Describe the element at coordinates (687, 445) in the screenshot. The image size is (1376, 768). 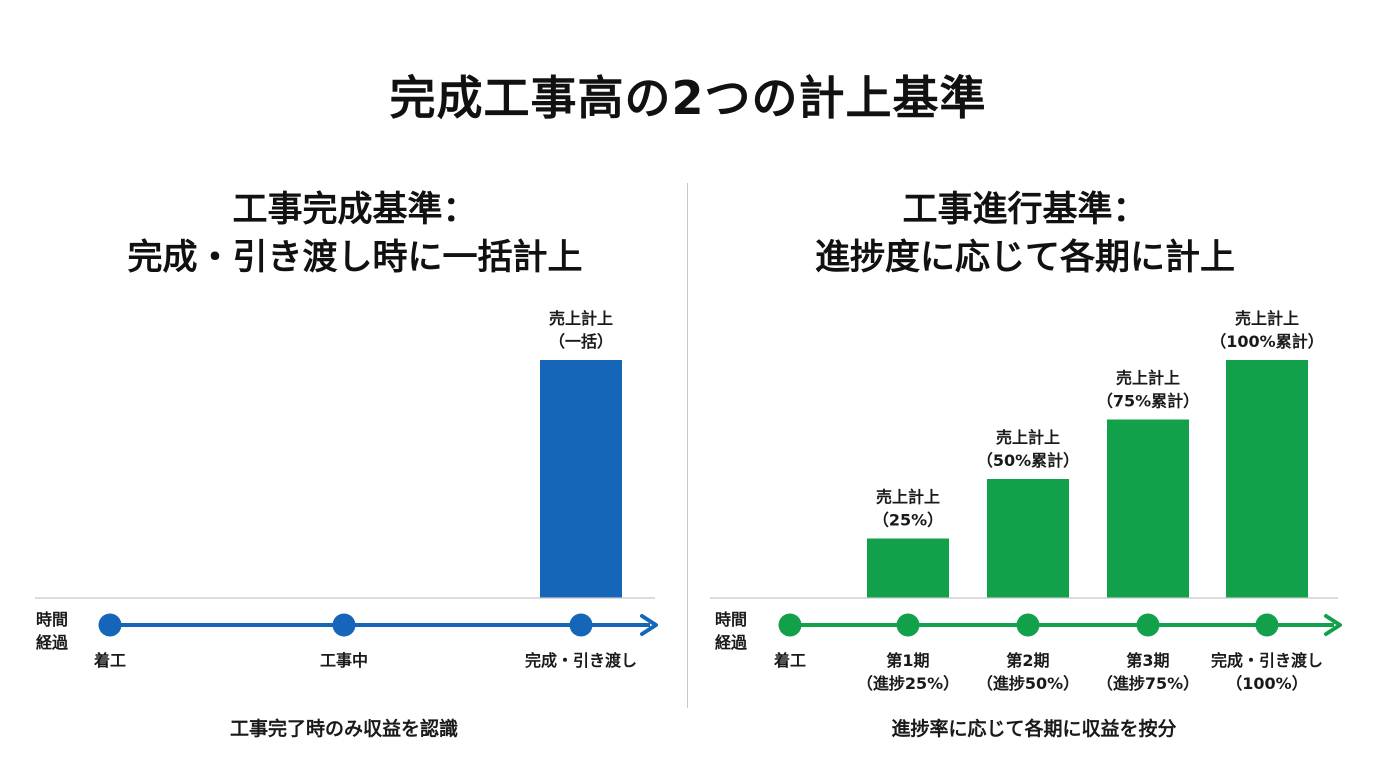
I see `panel-divider` at that location.